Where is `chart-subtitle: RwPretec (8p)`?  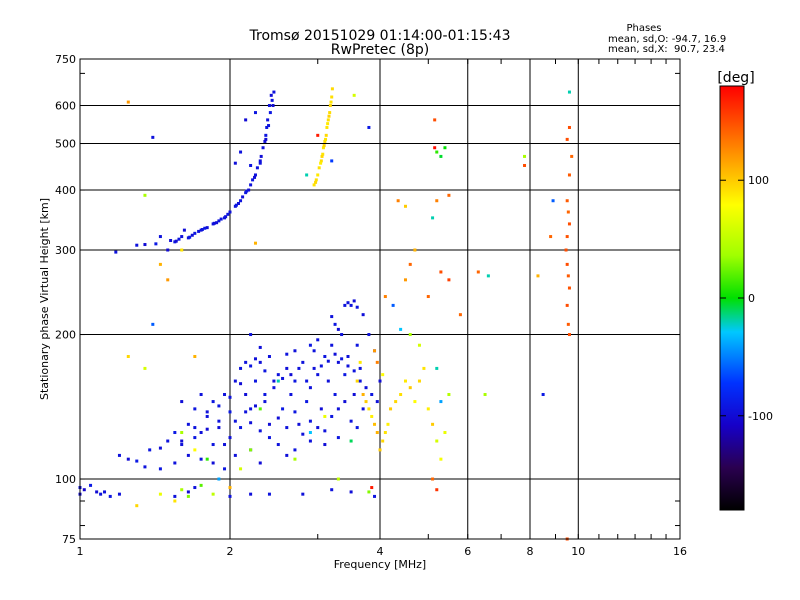
chart-subtitle: RwPretec (8p) is located at coordinates (380, 50).